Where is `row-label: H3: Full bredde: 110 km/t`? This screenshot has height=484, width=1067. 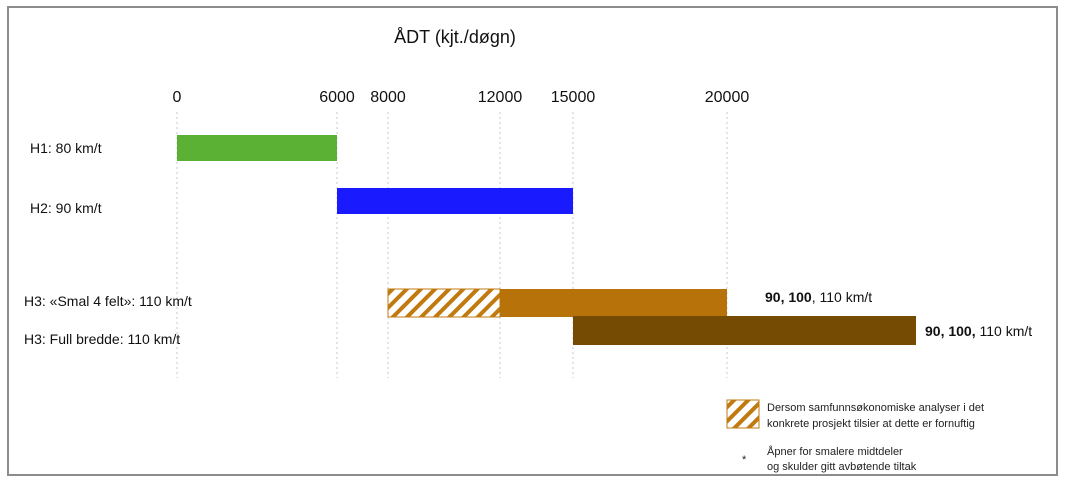
row-label: H3: Full bredde: 110 km/t is located at coordinates (102, 339).